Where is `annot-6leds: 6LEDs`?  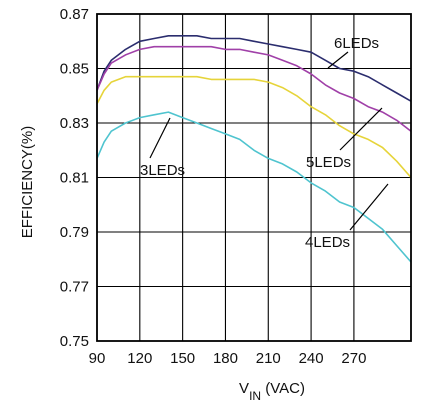
annot-6leds: 6LEDs is located at coordinates (356, 43).